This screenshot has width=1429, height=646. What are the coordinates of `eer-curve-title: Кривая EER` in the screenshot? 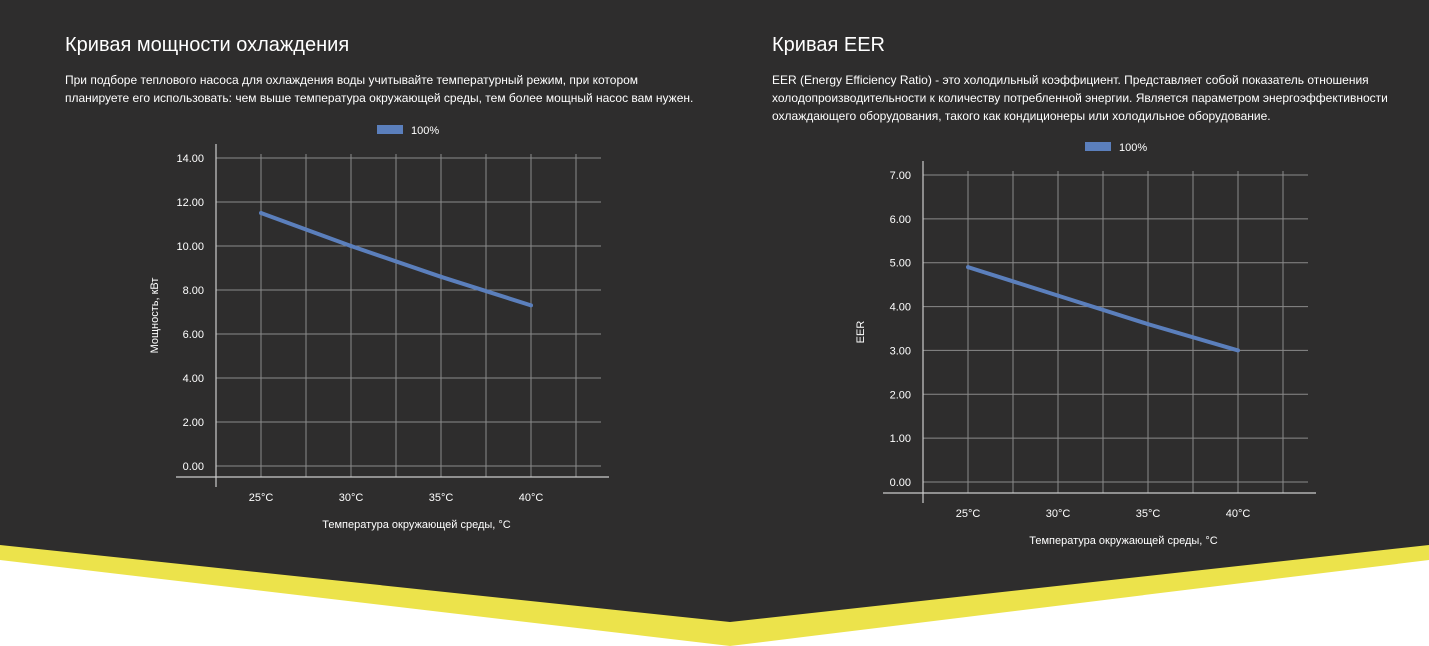 It's located at (828, 45).